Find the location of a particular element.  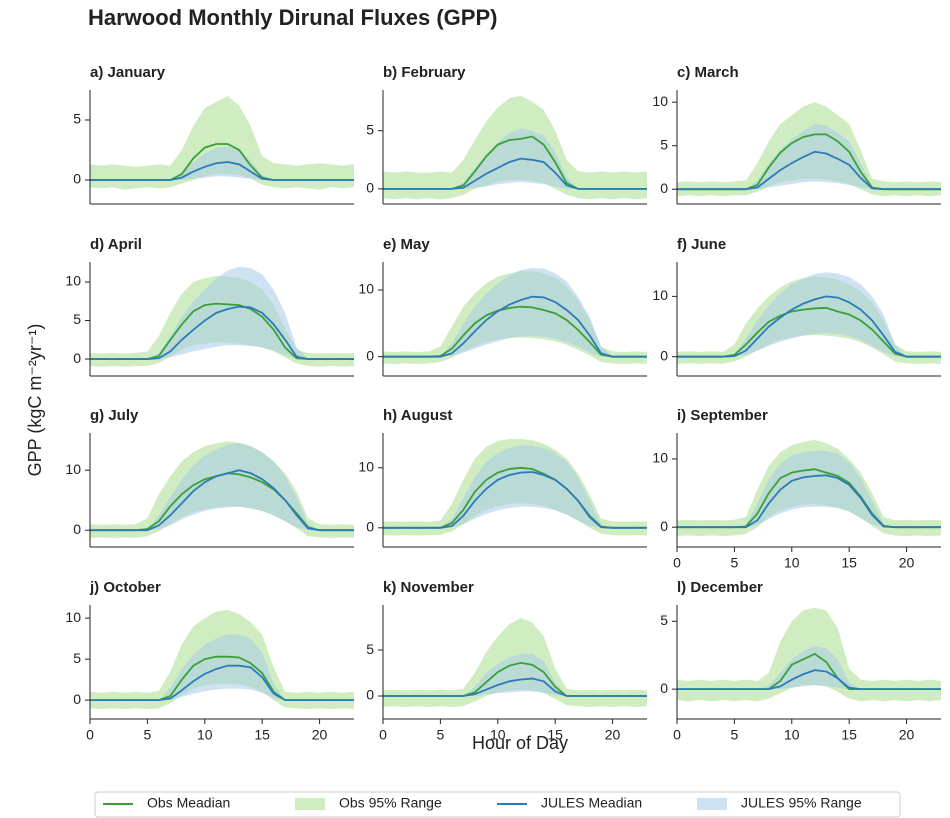

subplot-title: l) December is located at coordinates (720, 587).